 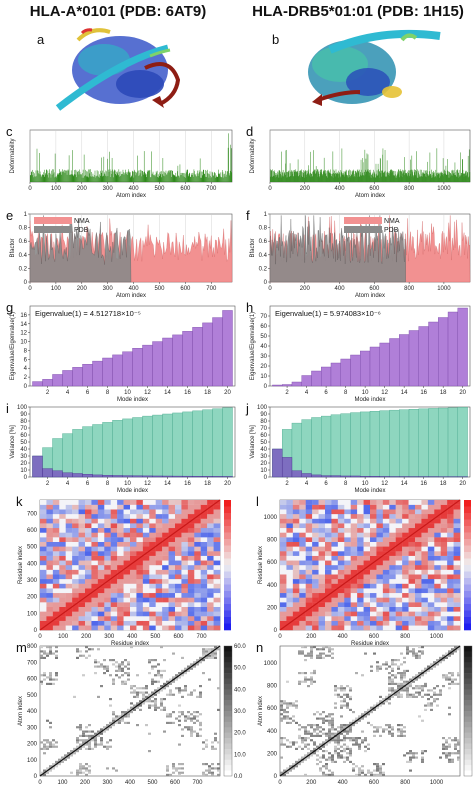 I want to click on x-tick-label: 700, so click(x=211, y=189).